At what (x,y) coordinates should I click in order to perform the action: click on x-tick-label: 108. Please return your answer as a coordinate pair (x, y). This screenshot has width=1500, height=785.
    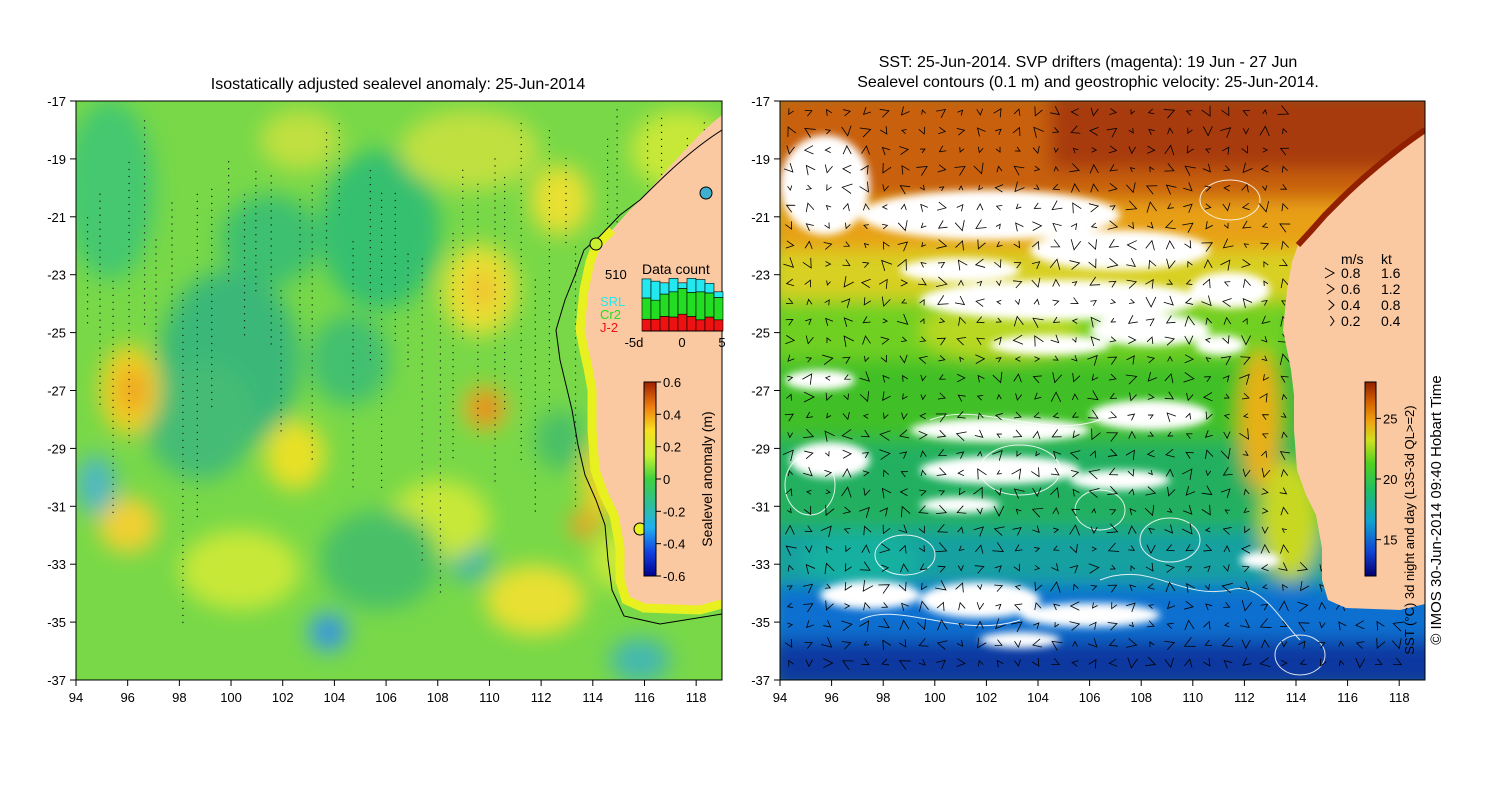
    Looking at the image, I should click on (1141, 697).